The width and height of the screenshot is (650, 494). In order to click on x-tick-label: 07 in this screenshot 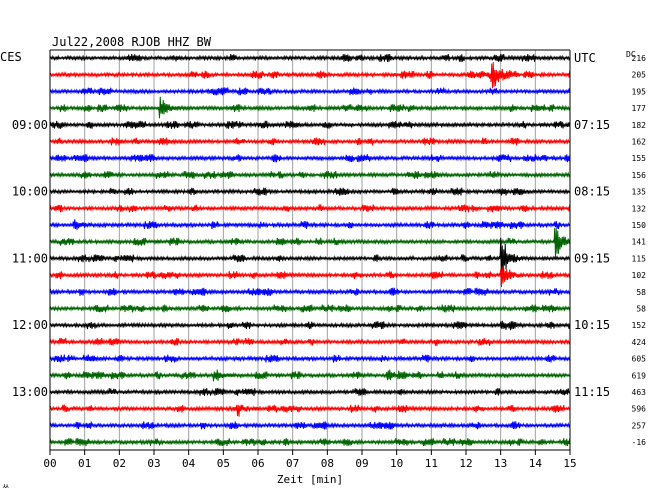, I will do `click(292, 463)`.